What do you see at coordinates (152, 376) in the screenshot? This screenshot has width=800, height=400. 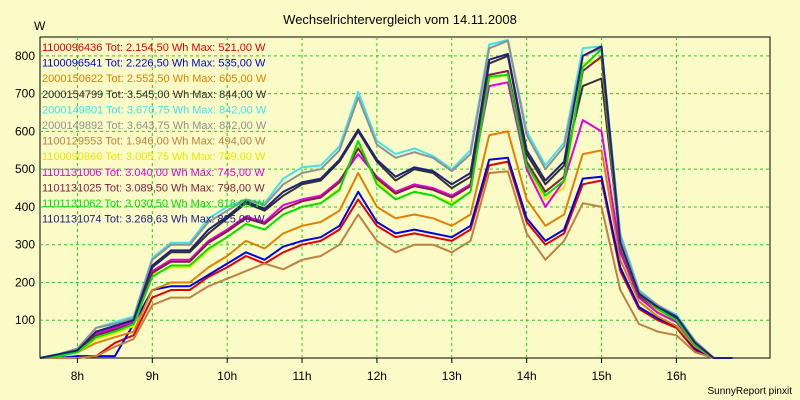 I see `x-tick-label: 9h` at bounding box center [152, 376].